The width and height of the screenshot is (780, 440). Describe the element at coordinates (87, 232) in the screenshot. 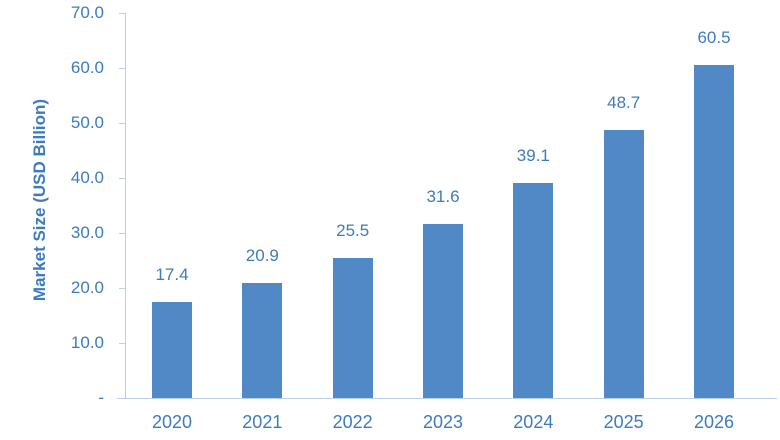

I see `y-tick-label: 30.0` at that location.